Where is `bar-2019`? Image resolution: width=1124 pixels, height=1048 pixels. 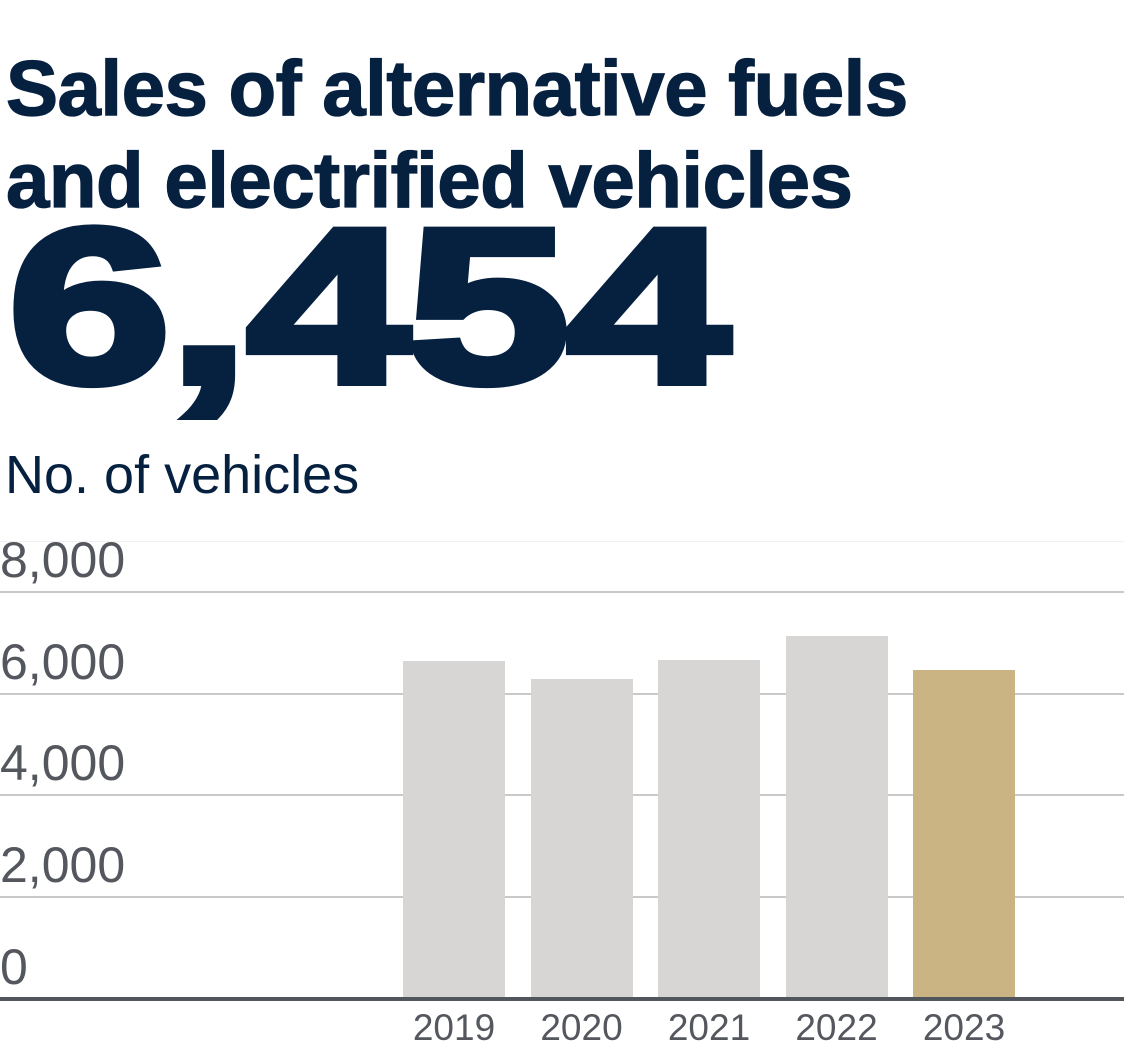
bar-2019 is located at coordinates (454, 829).